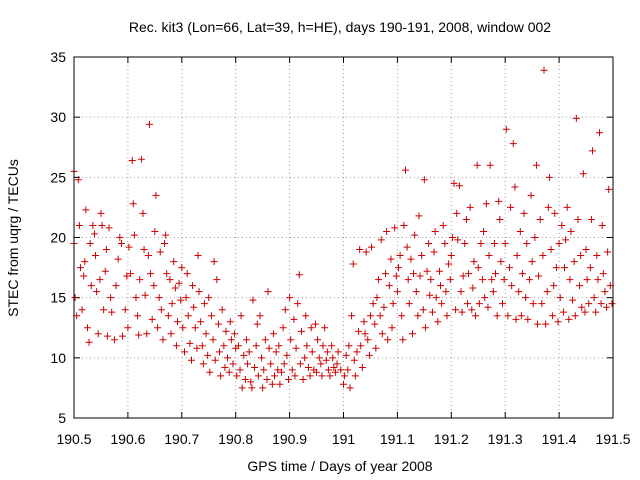 This screenshot has width=640, height=480. What do you see at coordinates (181, 439) in the screenshot?
I see `x-tick-label: 190.7` at bounding box center [181, 439].